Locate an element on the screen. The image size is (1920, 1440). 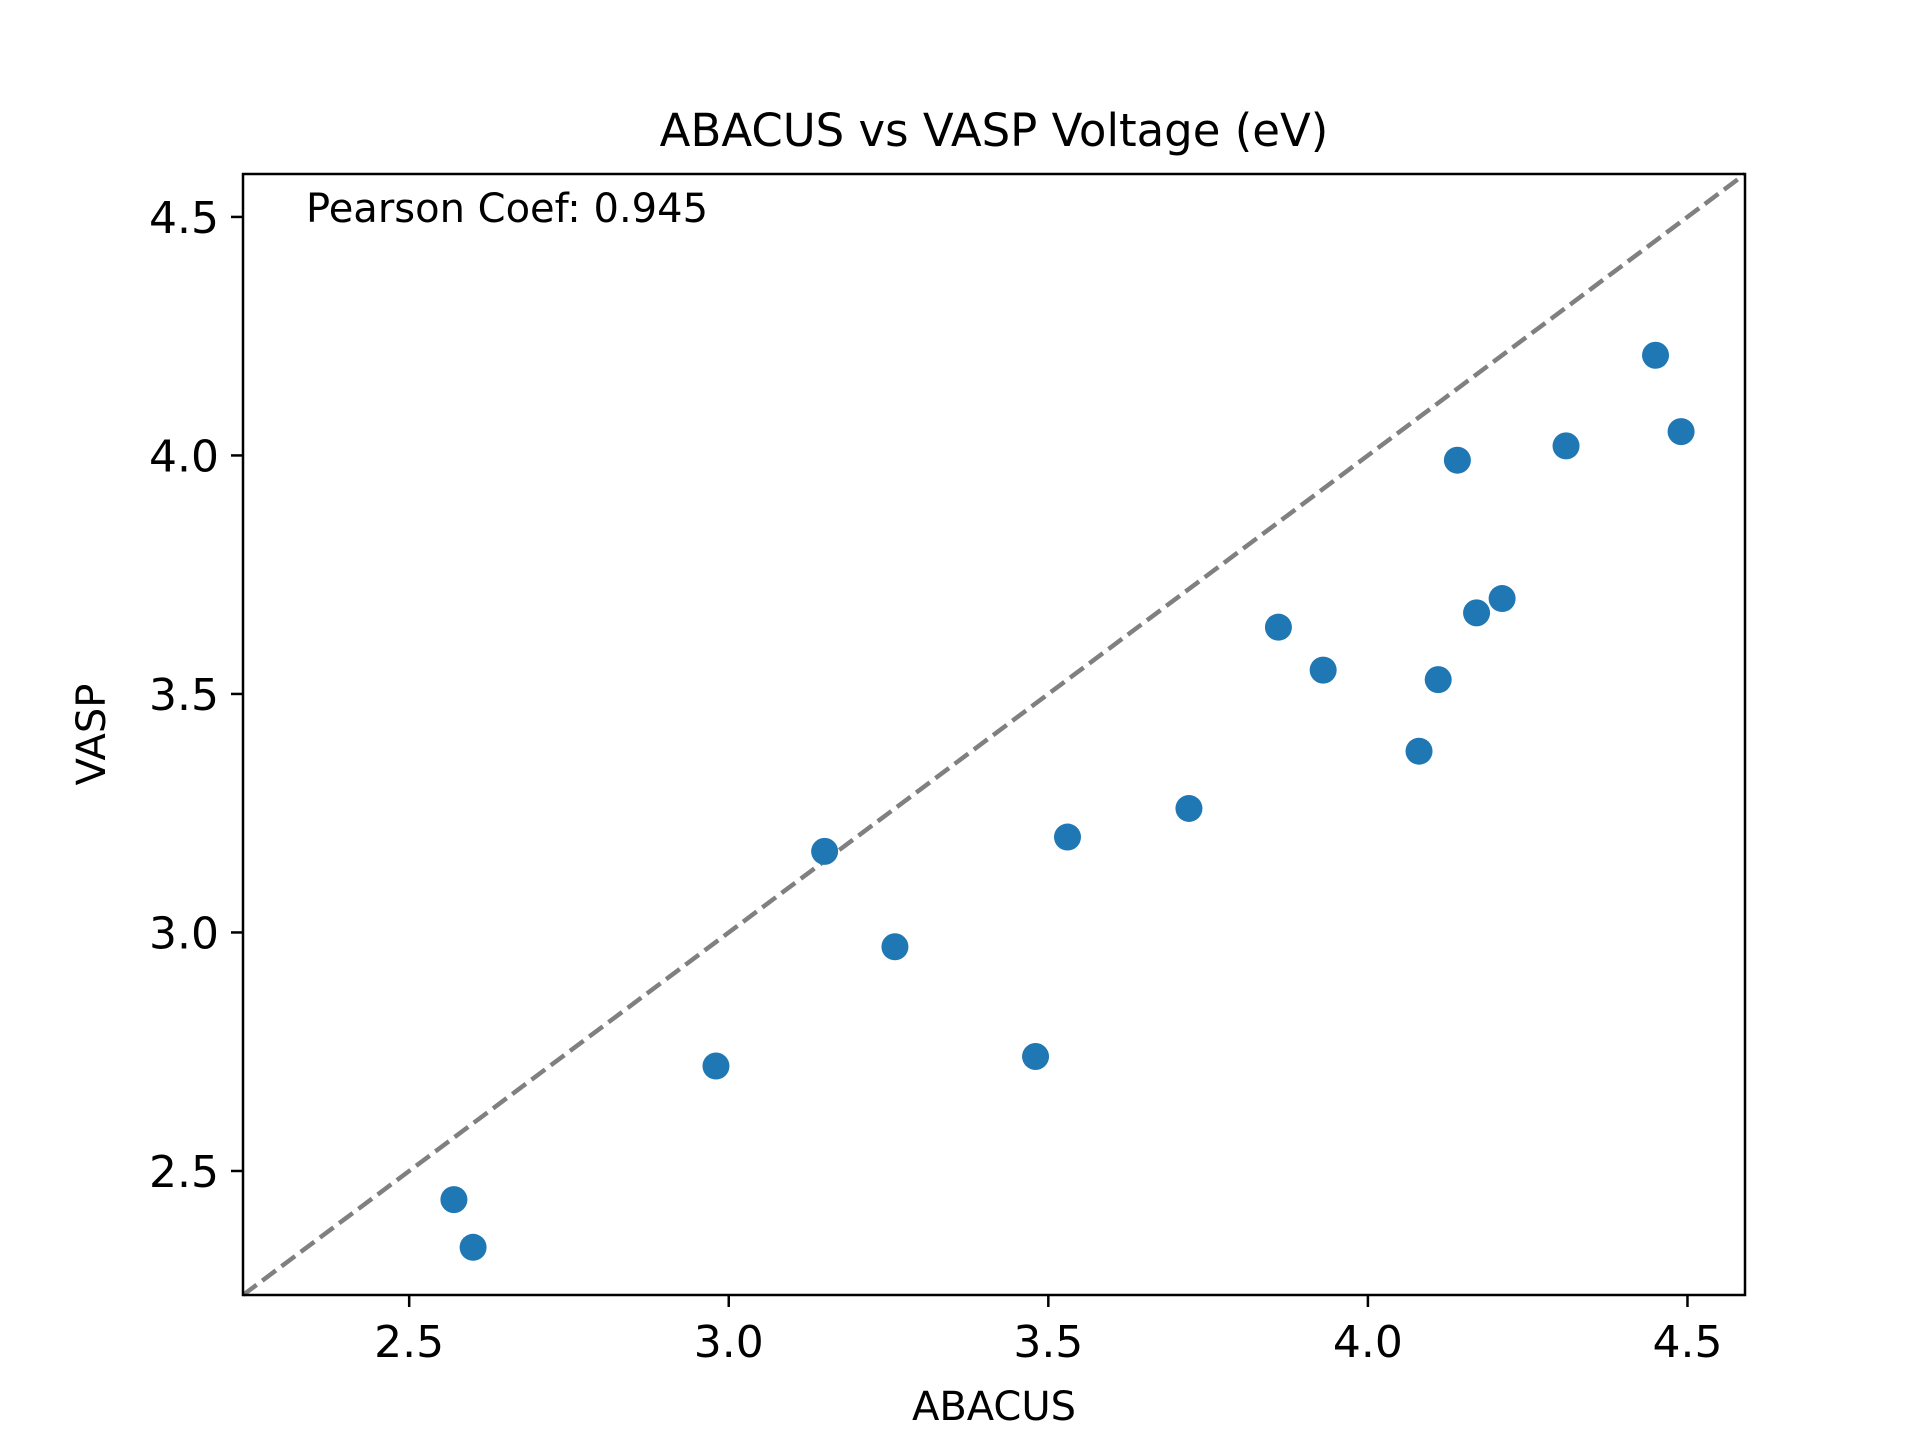
y-tick-label: 3.5 is located at coordinates (184, 695).